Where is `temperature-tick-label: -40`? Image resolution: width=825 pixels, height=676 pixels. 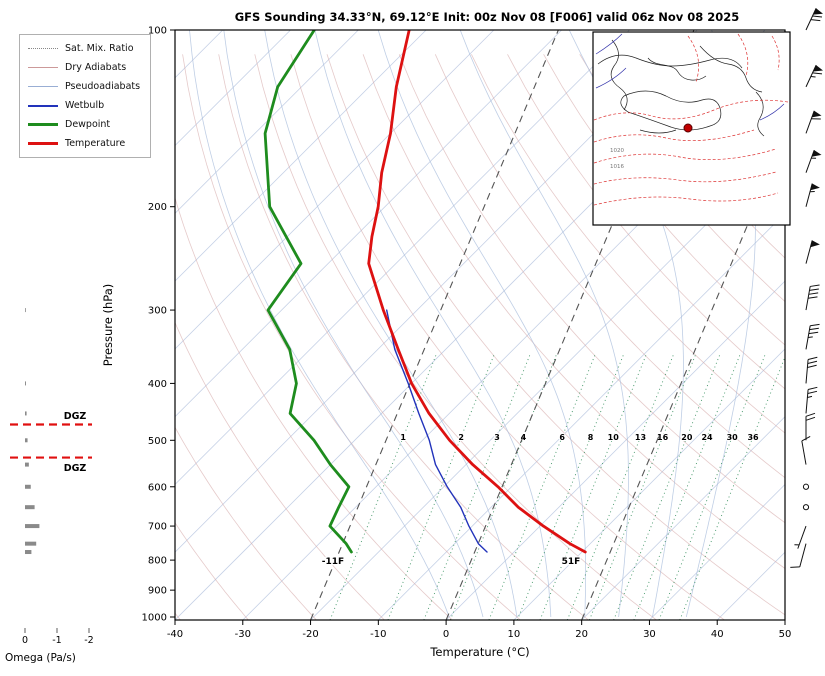 temperature-tick-label: -40 is located at coordinates (175, 634).